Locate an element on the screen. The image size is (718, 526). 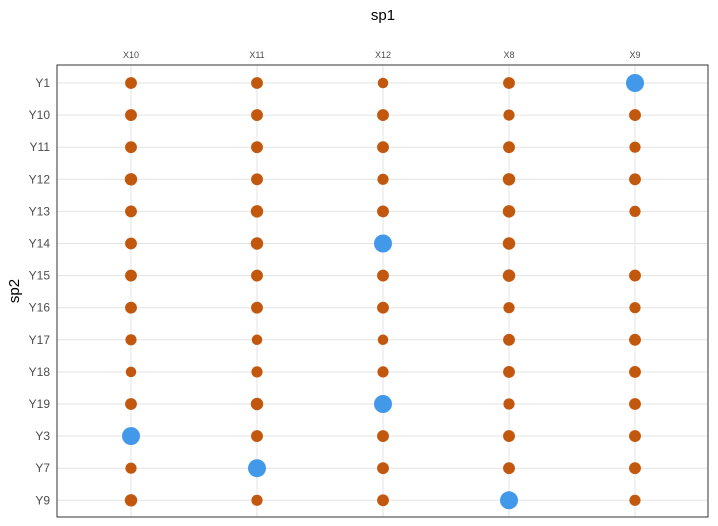
x-tick-label: X11 is located at coordinates (256, 55).